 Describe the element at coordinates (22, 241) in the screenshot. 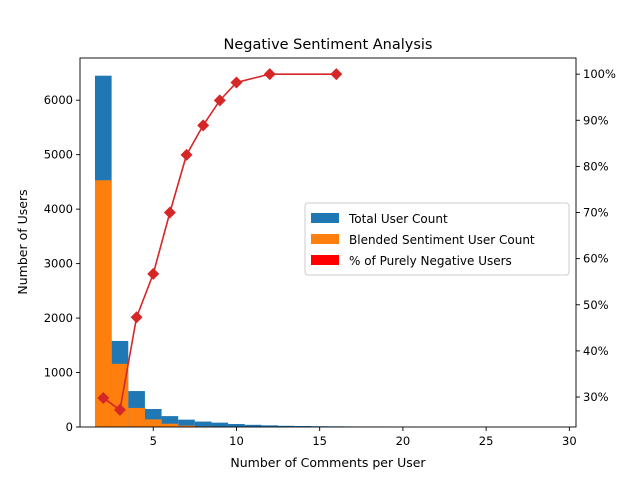

I see `y-axis-label: Number of Users` at that location.